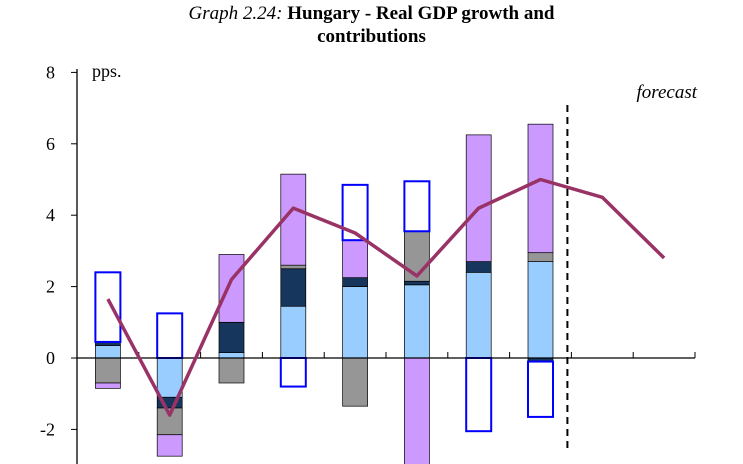 This screenshot has height=464, width=743. Describe the element at coordinates (417, 206) in the screenshot. I see `bar-segment-s4-c5` at that location.